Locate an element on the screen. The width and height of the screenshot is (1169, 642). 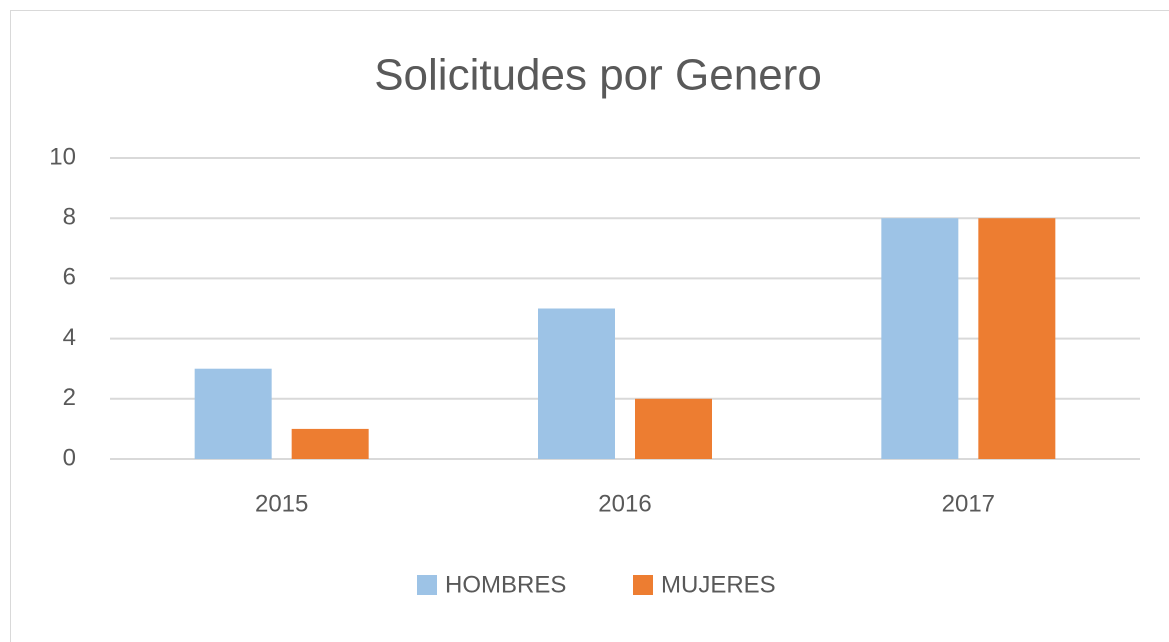
y-tick-label: 0 is located at coordinates (69, 457).